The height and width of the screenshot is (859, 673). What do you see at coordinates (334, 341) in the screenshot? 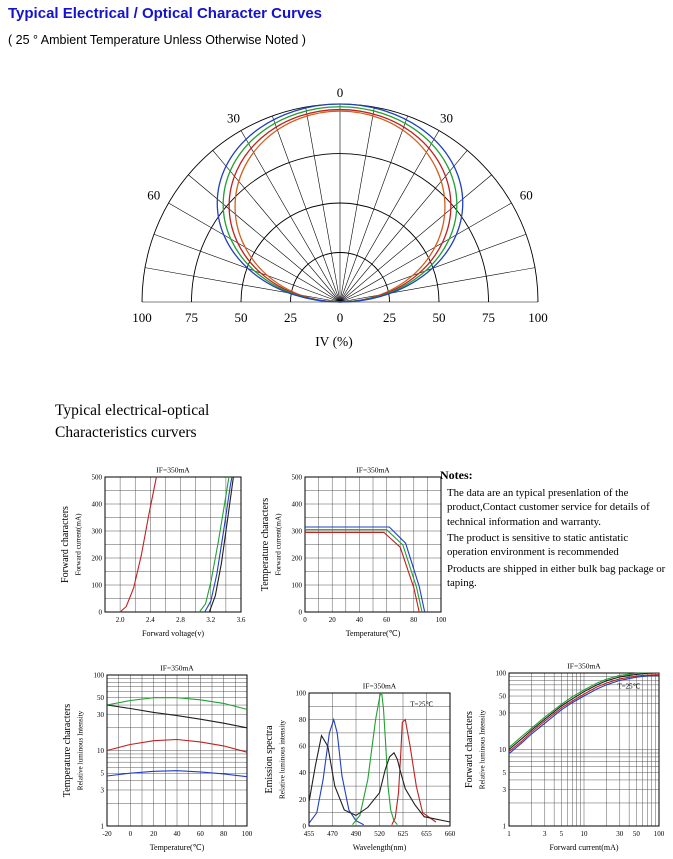
I see `svg-text: IV (%)` at bounding box center [334, 341].